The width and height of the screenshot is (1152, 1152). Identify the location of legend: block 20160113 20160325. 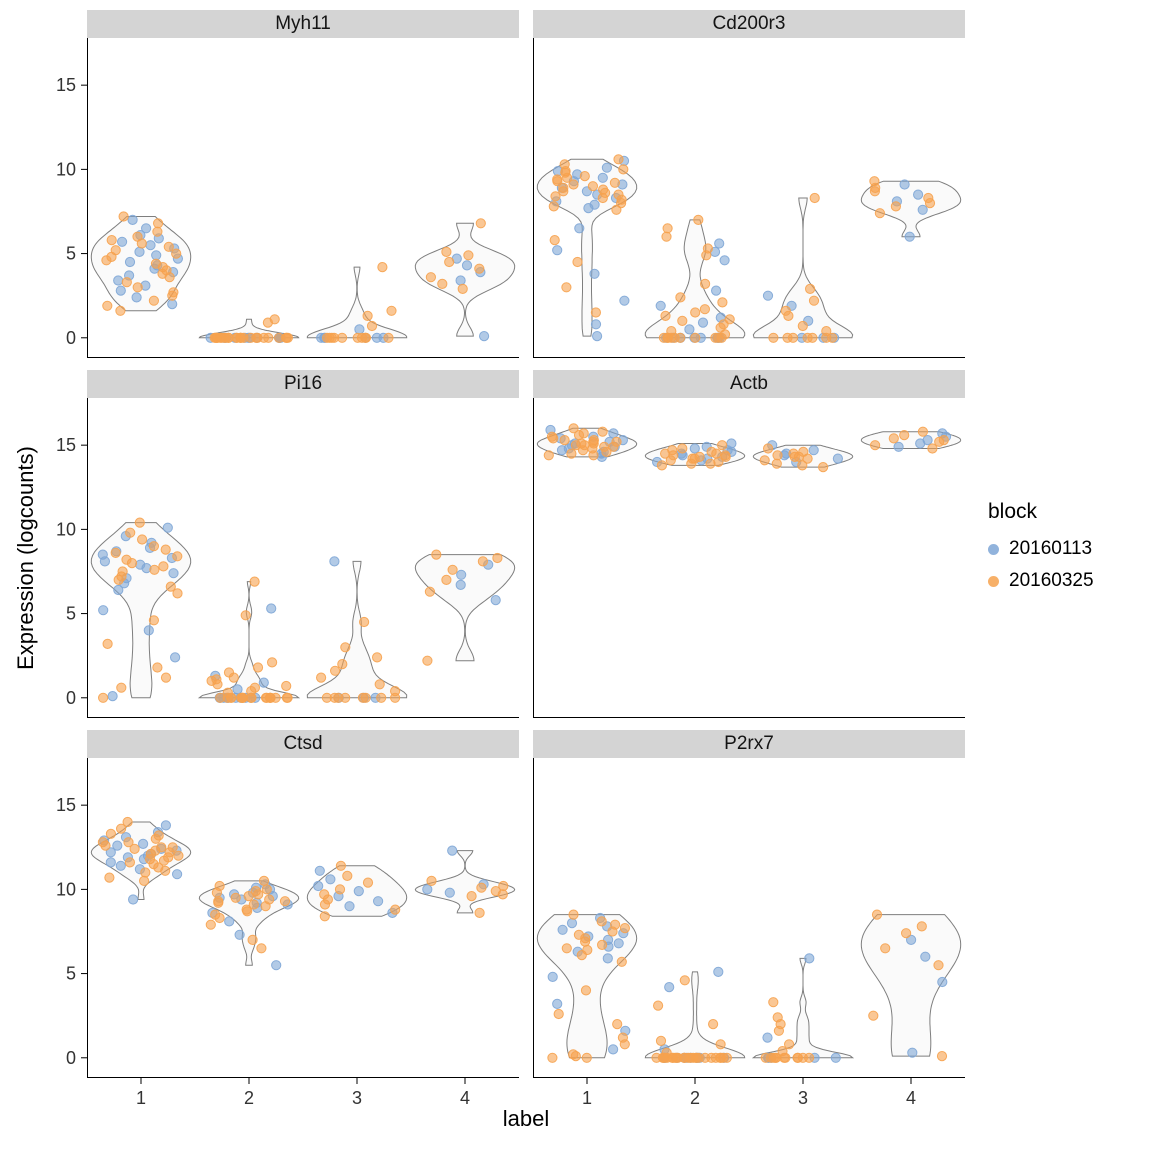
(1041, 551).